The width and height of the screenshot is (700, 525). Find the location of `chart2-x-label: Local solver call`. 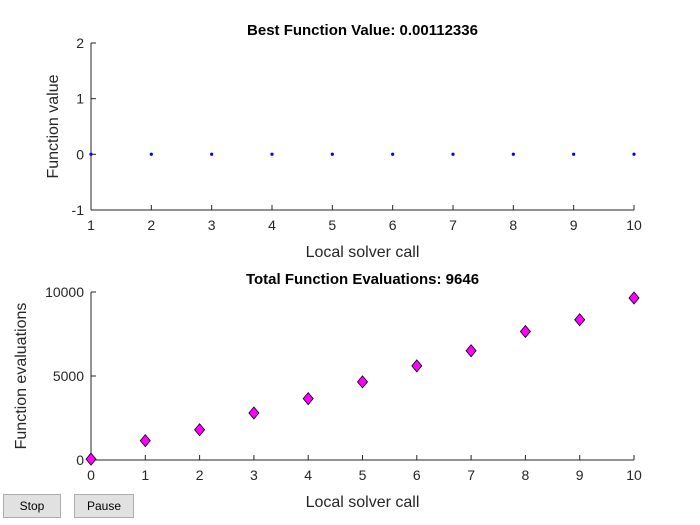

chart2-x-label: Local solver call is located at coordinates (363, 502).